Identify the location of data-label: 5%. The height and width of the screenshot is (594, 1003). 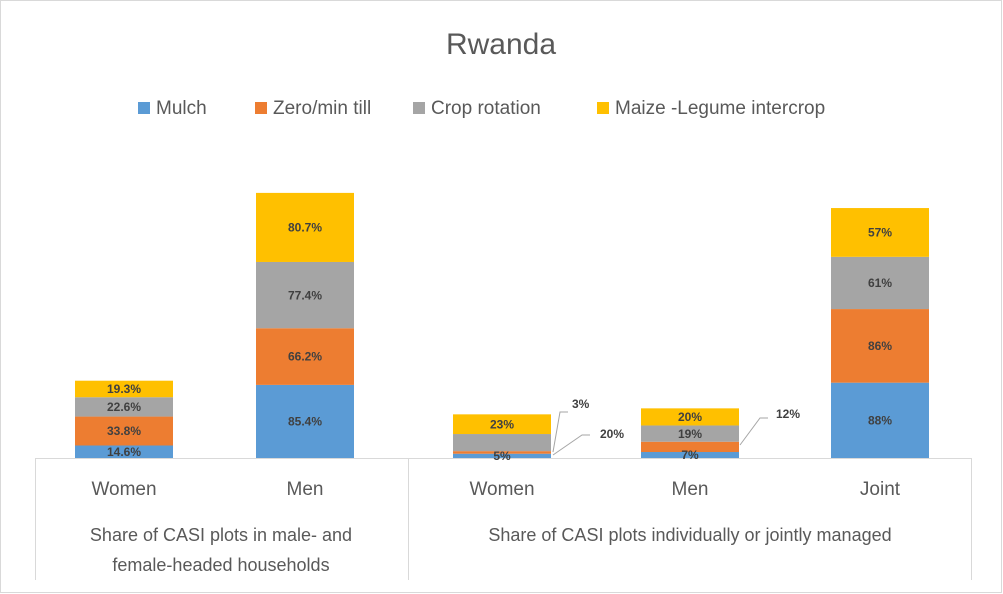
(502, 456).